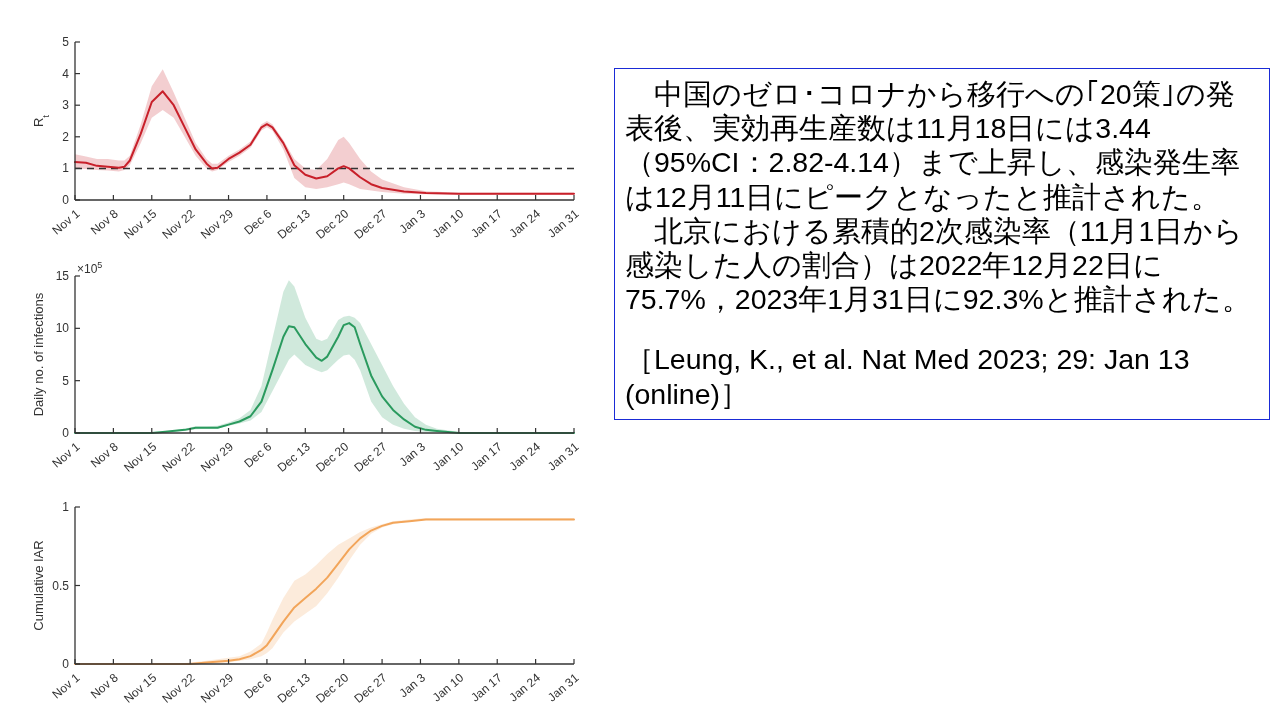 This screenshot has height=720, width=1284. I want to click on annotation: ×10$^{5}$, so click(90, 268).